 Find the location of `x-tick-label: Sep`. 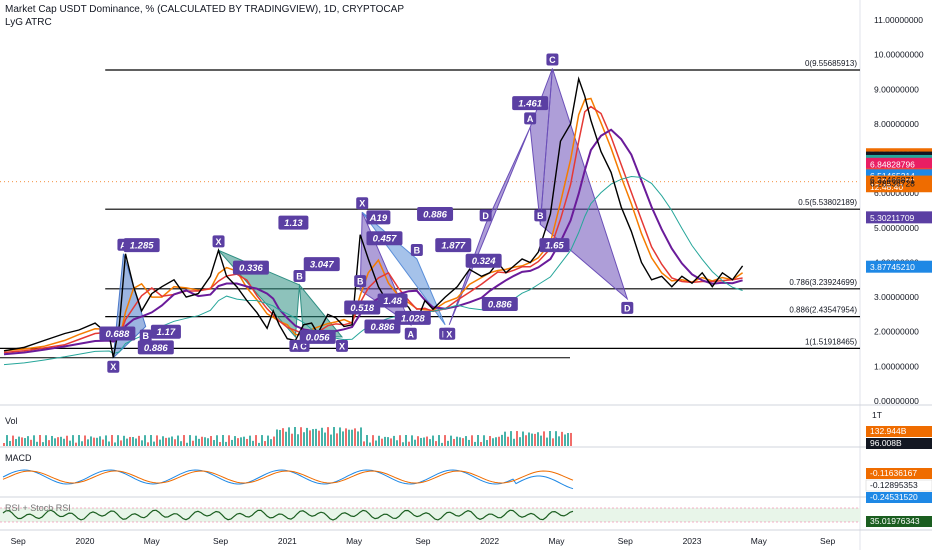

x-tick-label: Sep is located at coordinates (625, 541).